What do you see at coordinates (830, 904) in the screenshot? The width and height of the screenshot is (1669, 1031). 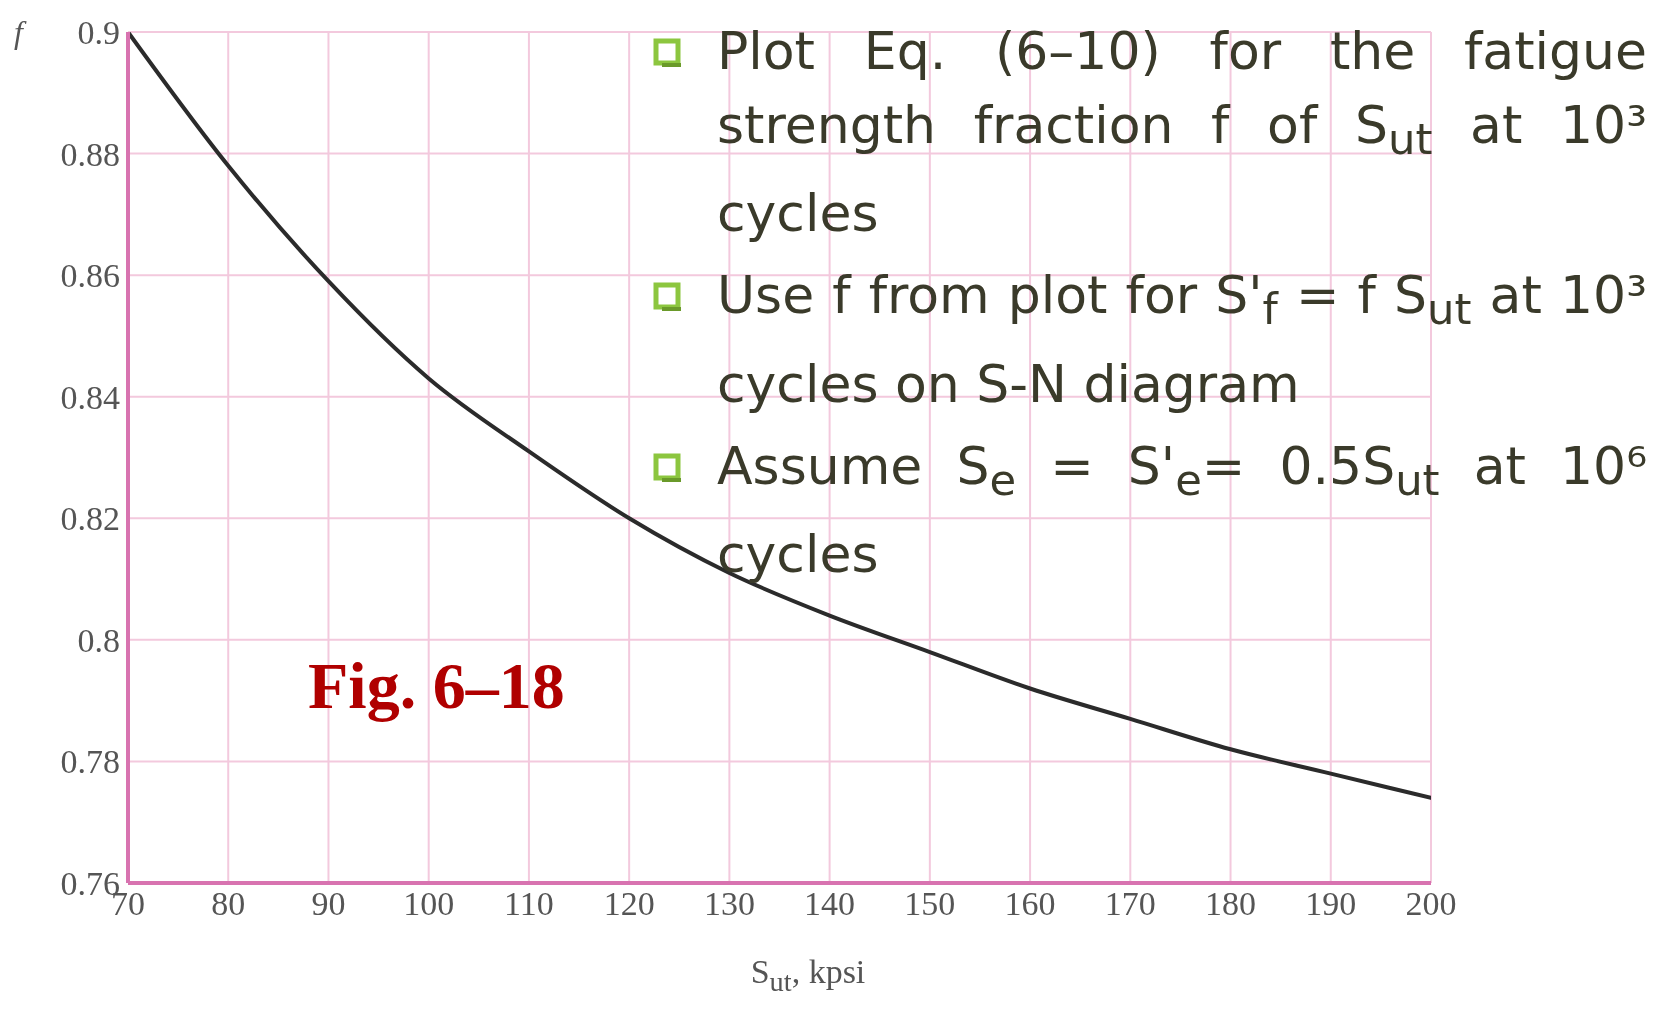 I see `x-tick-label: 140` at bounding box center [830, 904].